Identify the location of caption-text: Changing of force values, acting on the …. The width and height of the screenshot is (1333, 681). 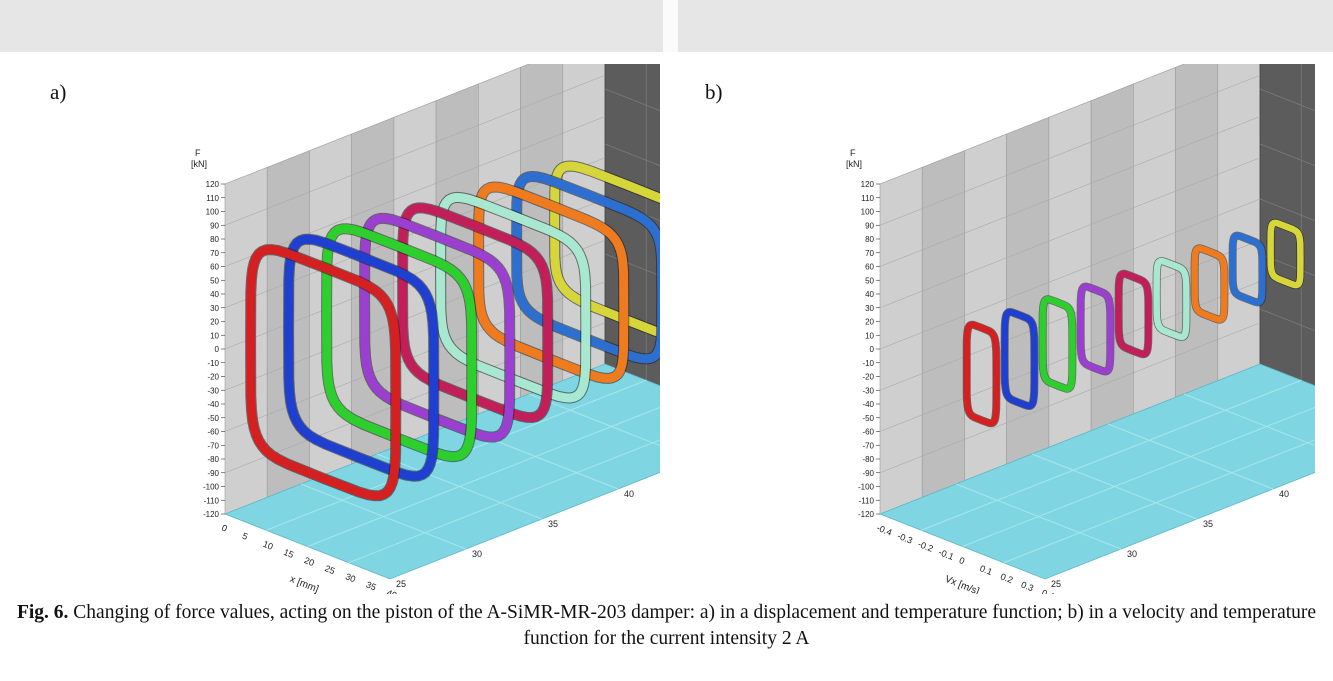
(695, 625).